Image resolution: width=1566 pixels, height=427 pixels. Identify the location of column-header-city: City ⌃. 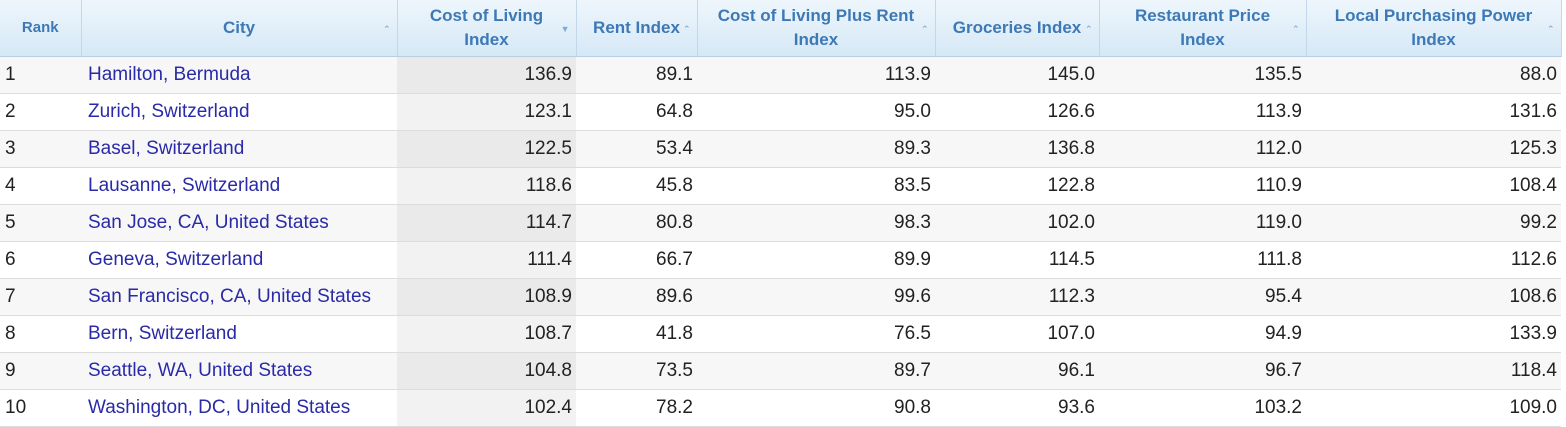
(239, 28).